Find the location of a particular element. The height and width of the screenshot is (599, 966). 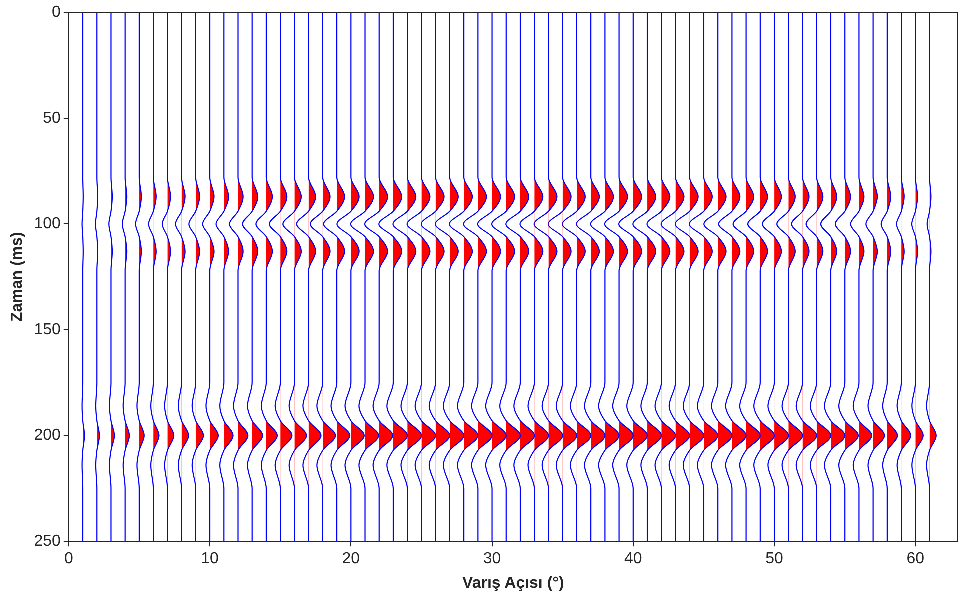

x-tick-label: 60 is located at coordinates (915, 559).